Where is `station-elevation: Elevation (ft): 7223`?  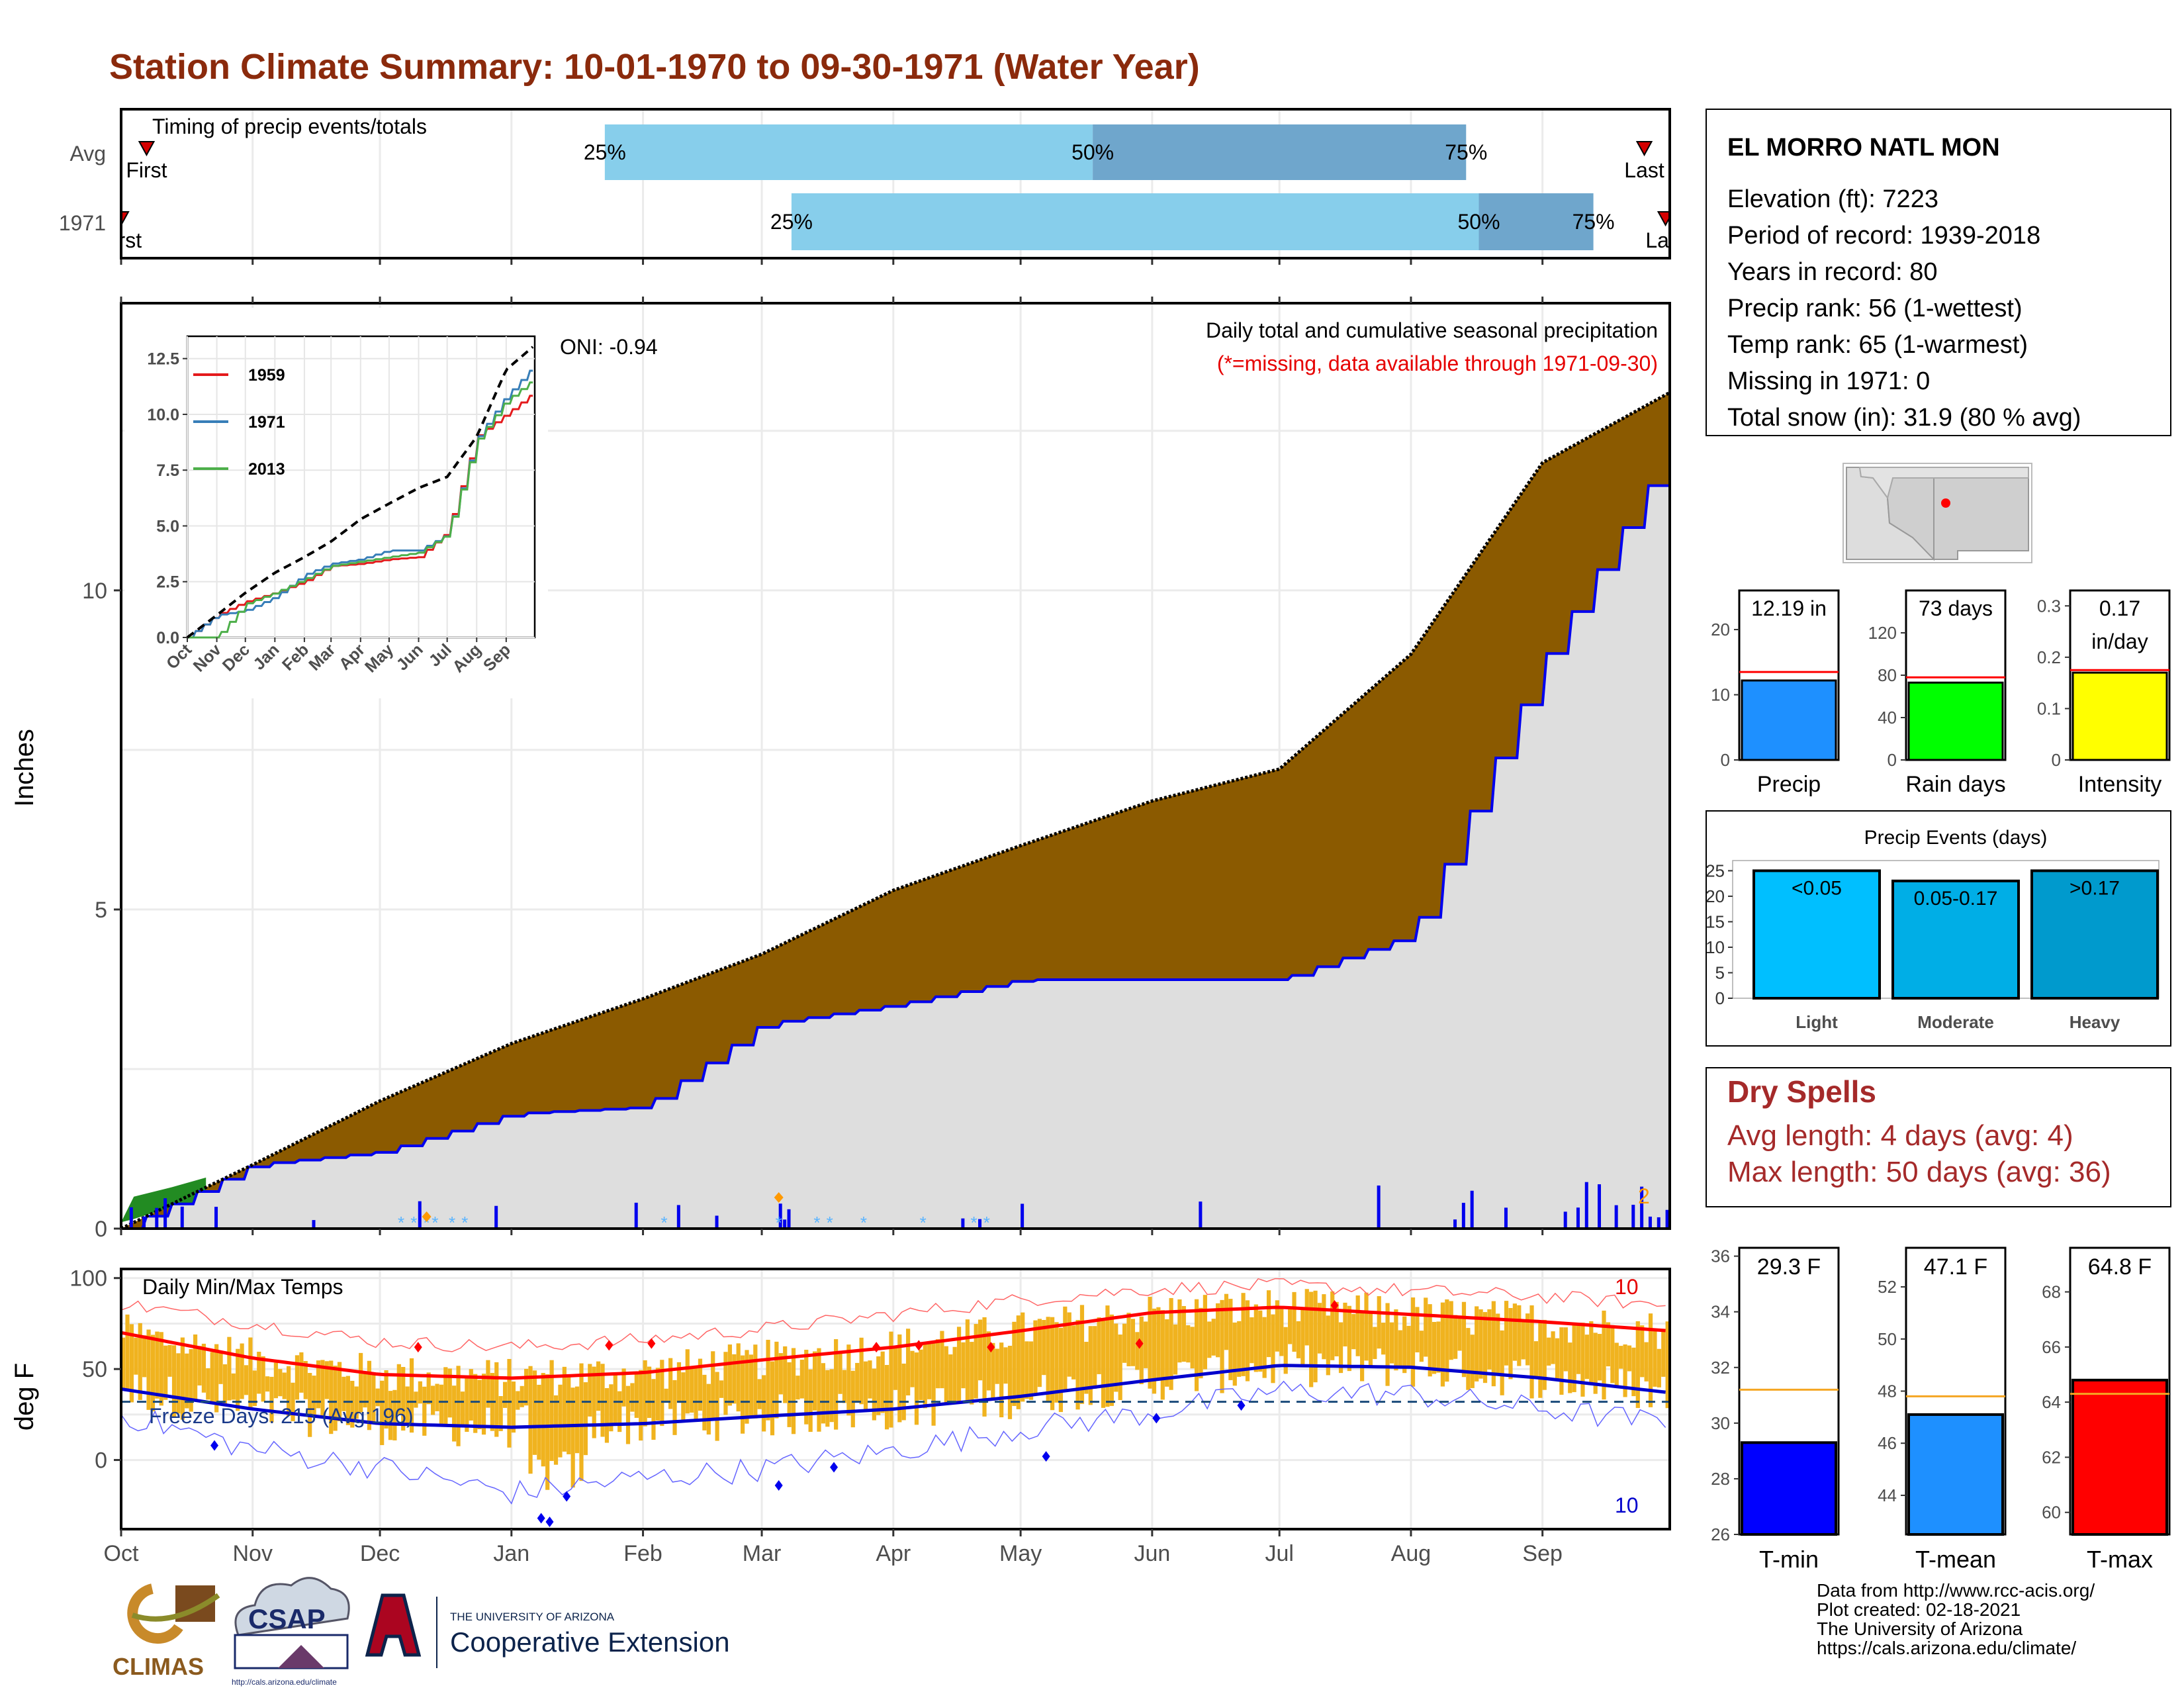 station-elevation: Elevation (ft): 7223 is located at coordinates (1832, 199).